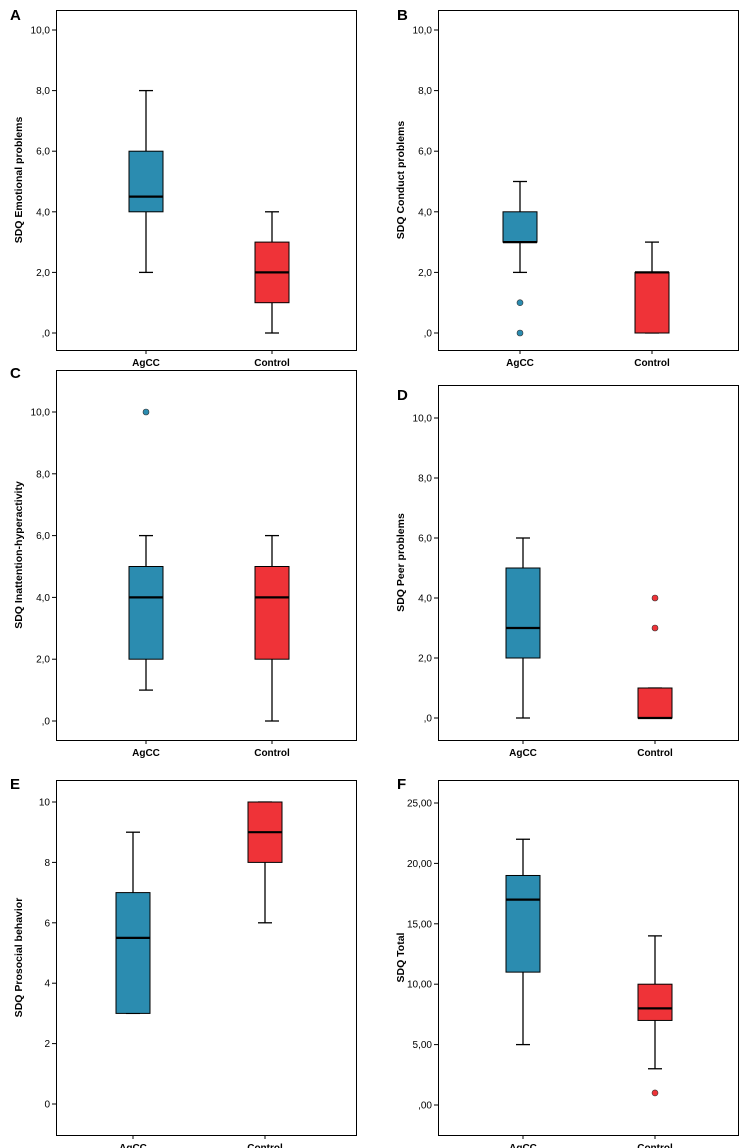  What do you see at coordinates (419, 864) in the screenshot?
I see `y-tick-label: 20,00` at bounding box center [419, 864].